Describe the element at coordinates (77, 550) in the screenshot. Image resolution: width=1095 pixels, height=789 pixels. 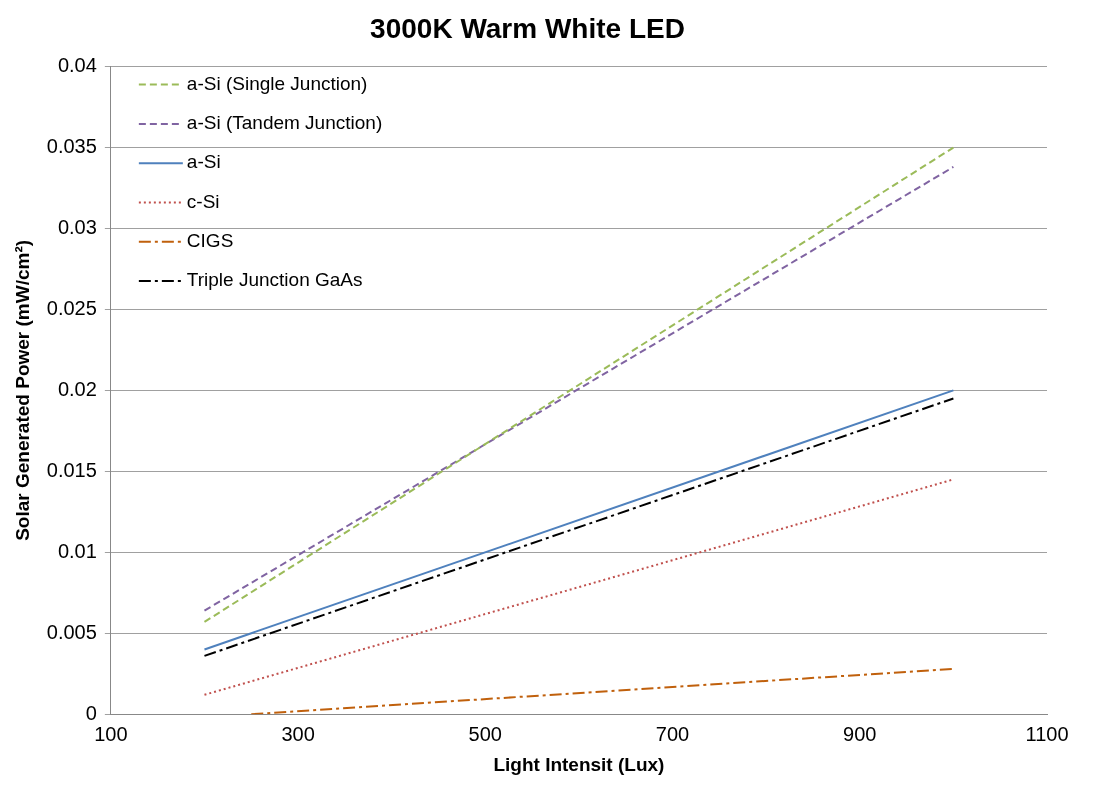
I see `y-tick-label: 0.01` at that location.